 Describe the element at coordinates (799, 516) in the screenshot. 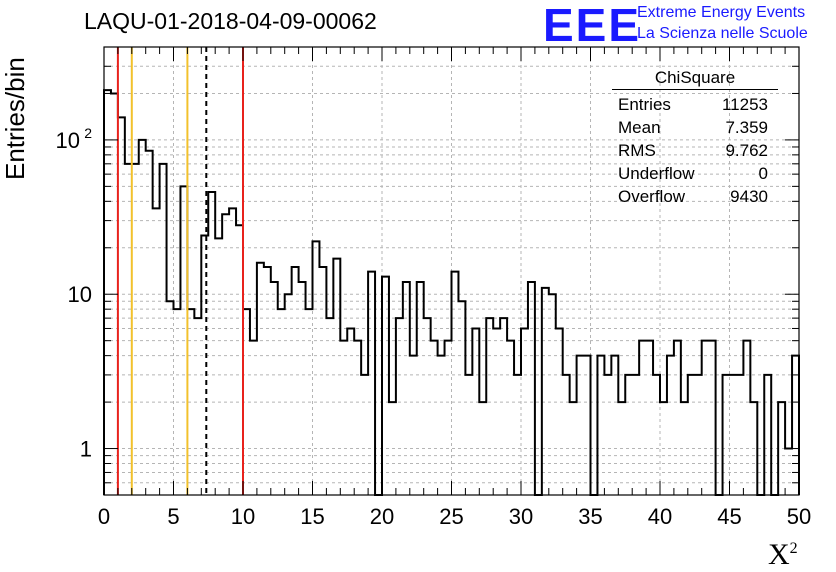

I see `x-tick-label: 50` at that location.